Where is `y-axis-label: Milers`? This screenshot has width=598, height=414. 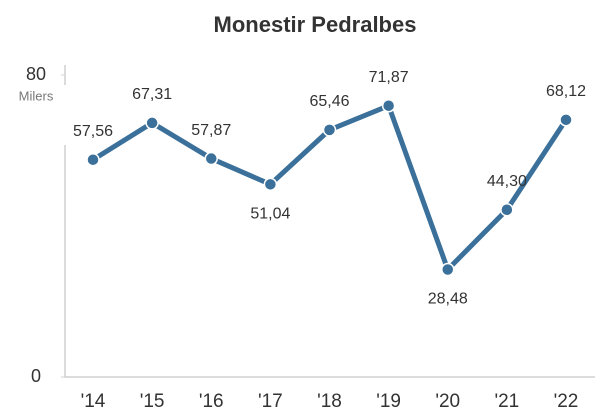
y-axis-label: Milers is located at coordinates (36, 95).